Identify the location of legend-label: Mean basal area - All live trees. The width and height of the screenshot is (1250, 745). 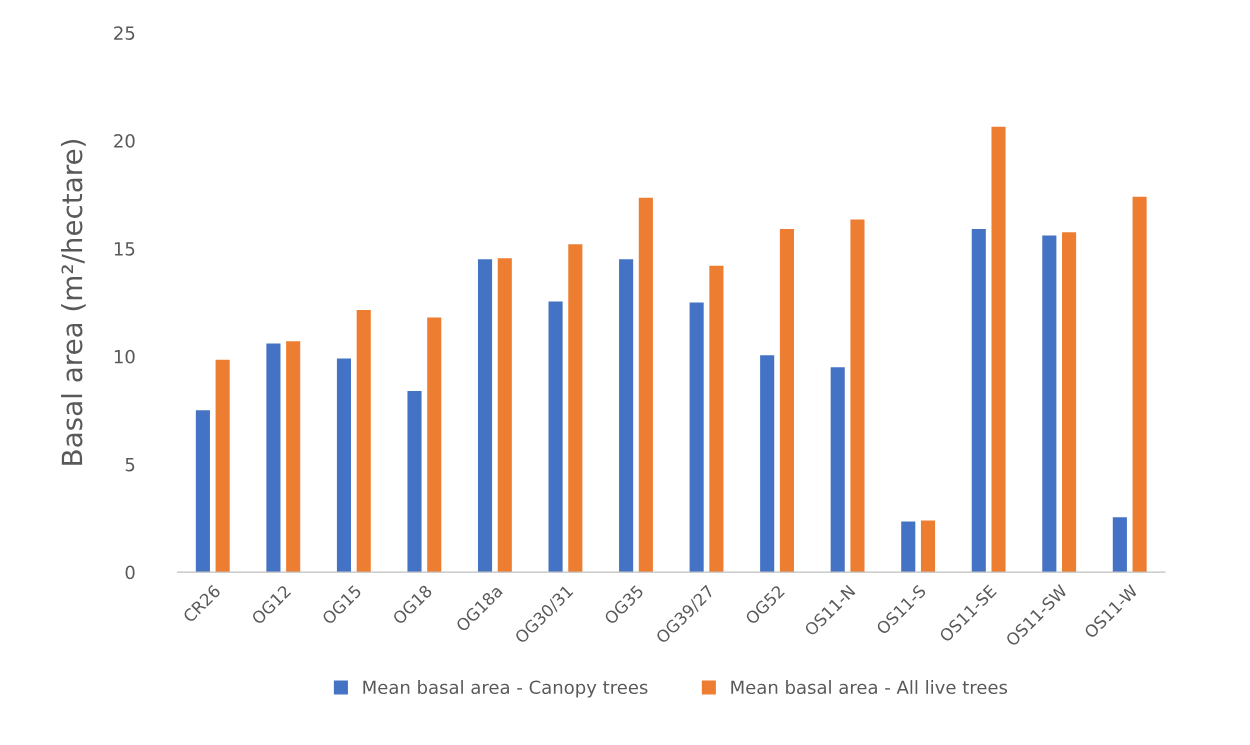
(869, 687).